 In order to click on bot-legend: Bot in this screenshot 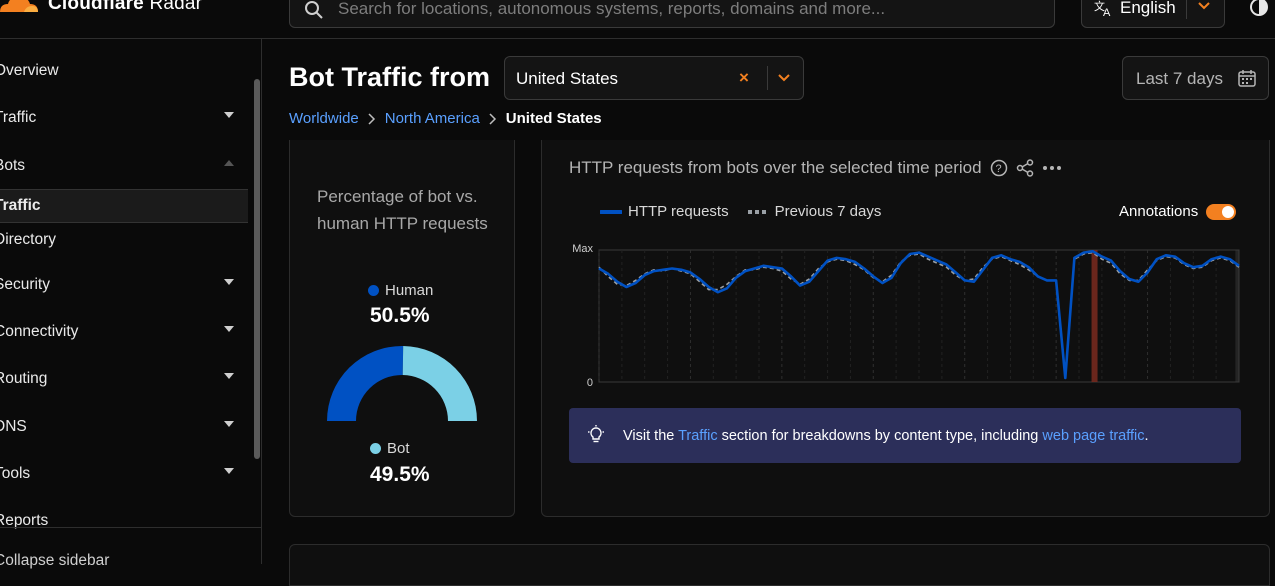, I will do `click(390, 448)`.